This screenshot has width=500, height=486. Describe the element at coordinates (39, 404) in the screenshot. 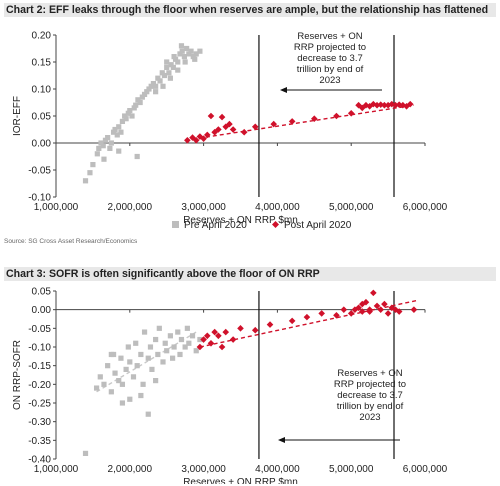

I see `y-tick-label: -0.25` at that location.